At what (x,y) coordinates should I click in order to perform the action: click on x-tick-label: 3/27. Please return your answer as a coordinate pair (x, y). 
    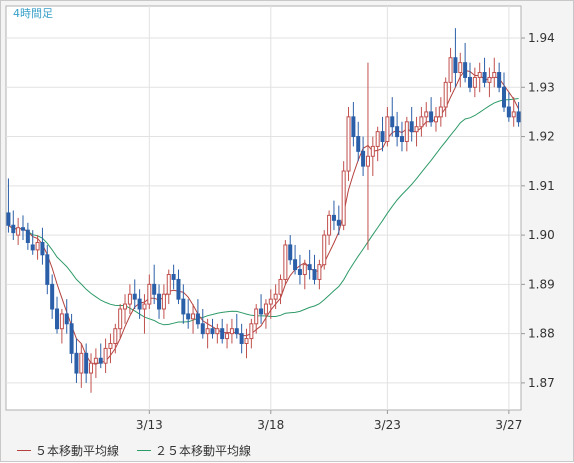
    Looking at the image, I should click on (508, 425).